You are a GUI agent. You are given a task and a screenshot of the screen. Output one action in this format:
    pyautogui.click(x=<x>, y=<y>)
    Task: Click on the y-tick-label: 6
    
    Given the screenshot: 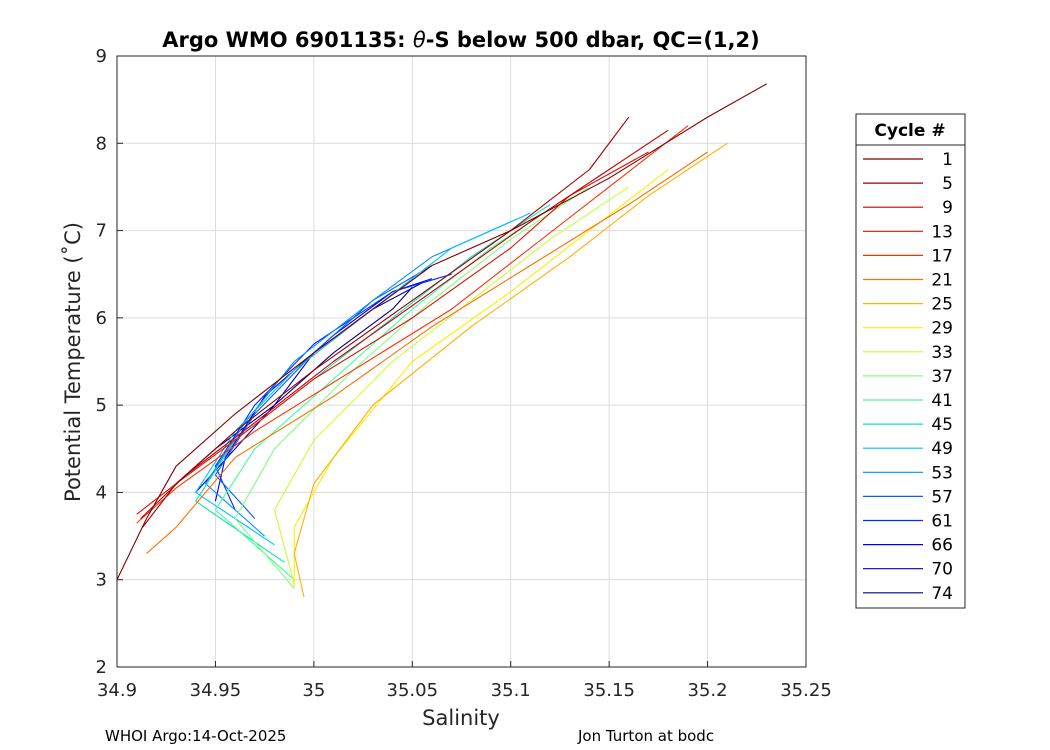 What is the action you would take?
    pyautogui.click(x=101, y=318)
    